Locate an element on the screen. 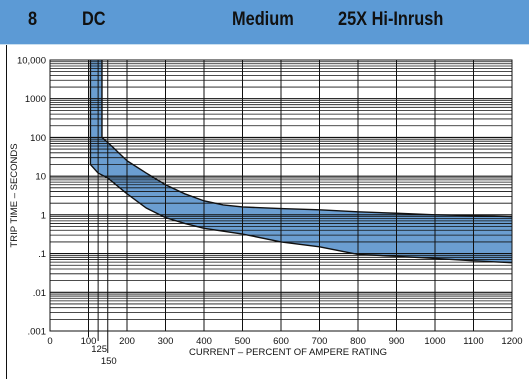  chart-header: 8 DC Medium 25X Hi-Inrush is located at coordinates (264, 22).